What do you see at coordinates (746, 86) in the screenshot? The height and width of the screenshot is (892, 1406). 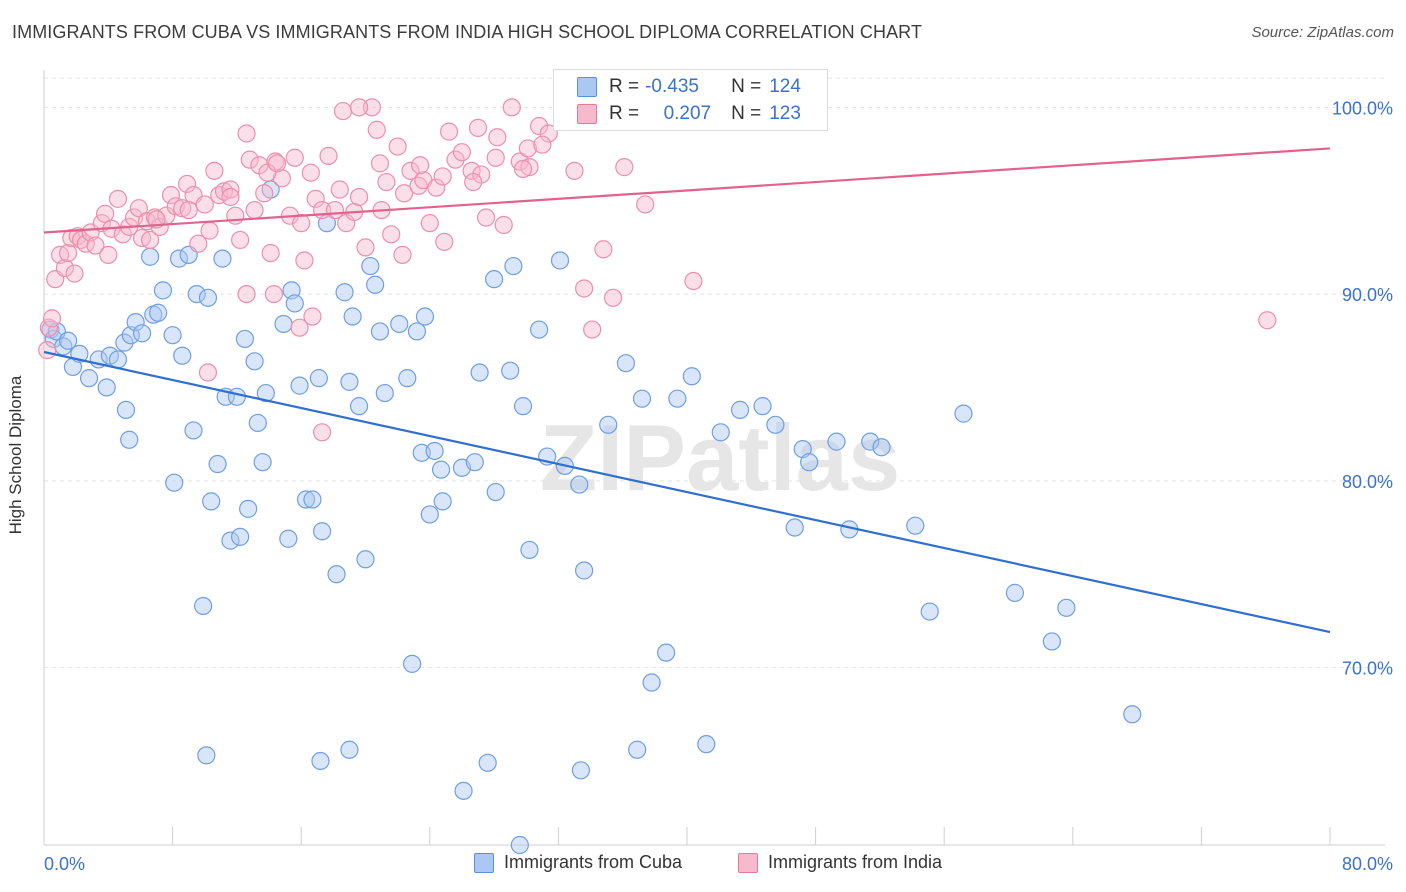 I see `n-label: N =` at bounding box center [746, 86].